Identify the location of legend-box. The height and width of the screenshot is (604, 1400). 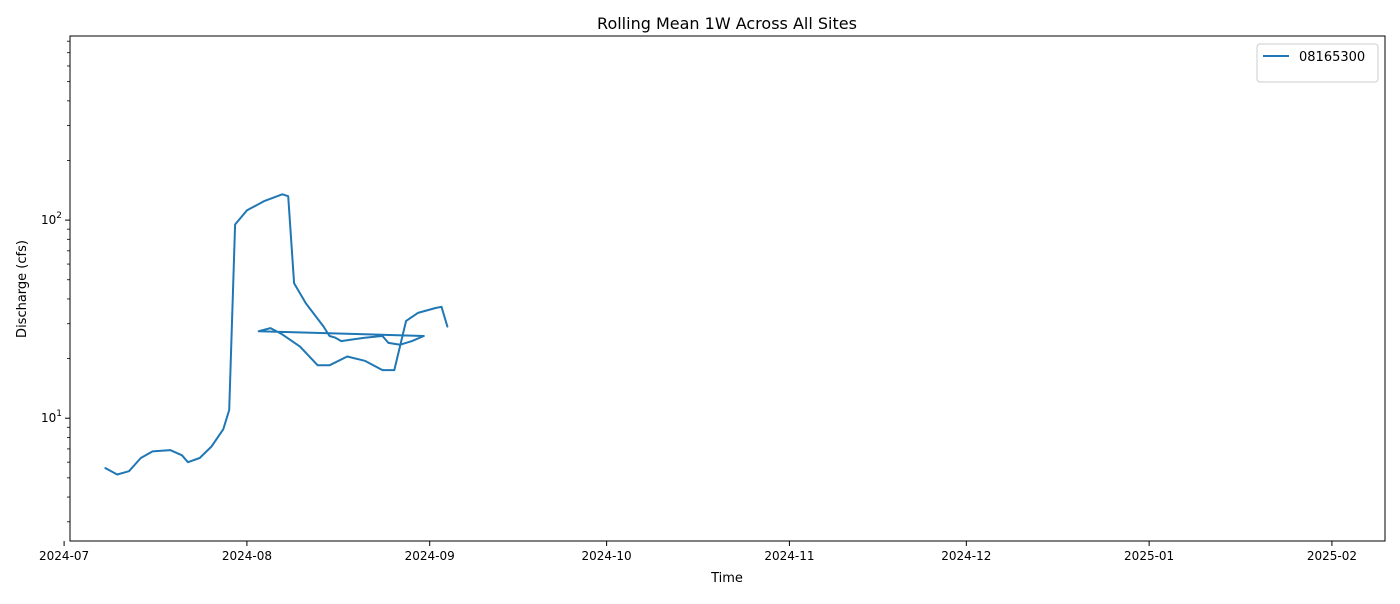
(1317, 63).